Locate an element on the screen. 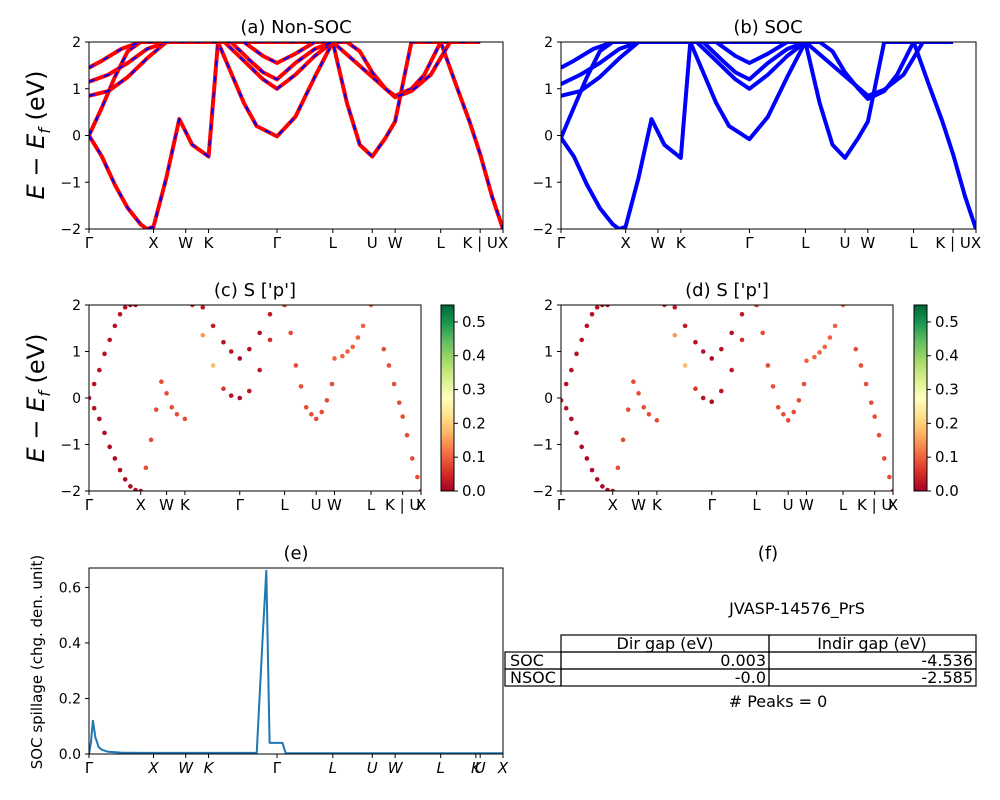 The width and height of the screenshot is (1000, 800). colorbar-tick-label: 0.1 is located at coordinates (947, 457).